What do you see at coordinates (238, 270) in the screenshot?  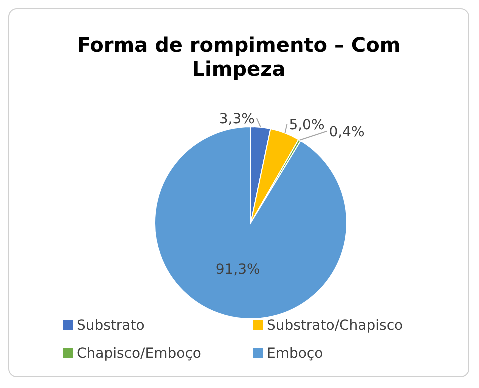 I see `data-label: 91,3%` at bounding box center [238, 270].